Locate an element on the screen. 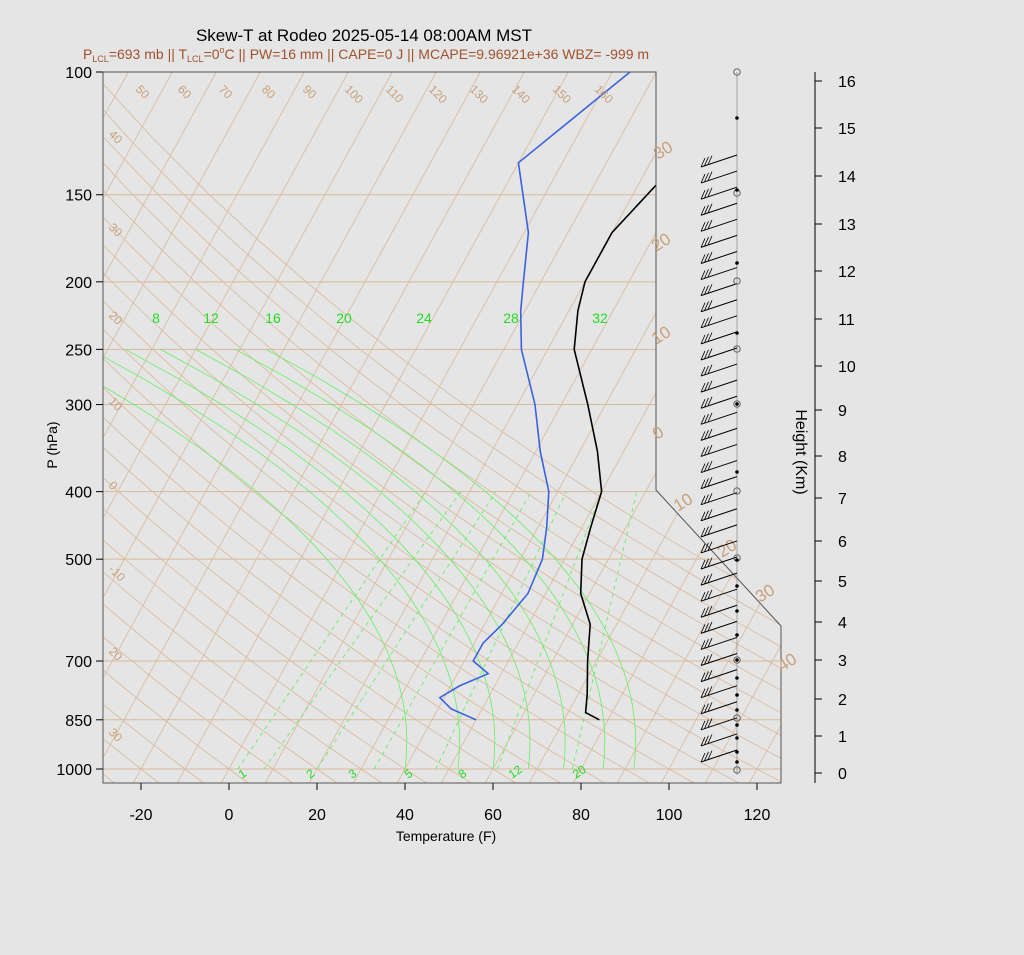 This screenshot has width=1024, height=955. wind-barbs is located at coordinates (720, 421).